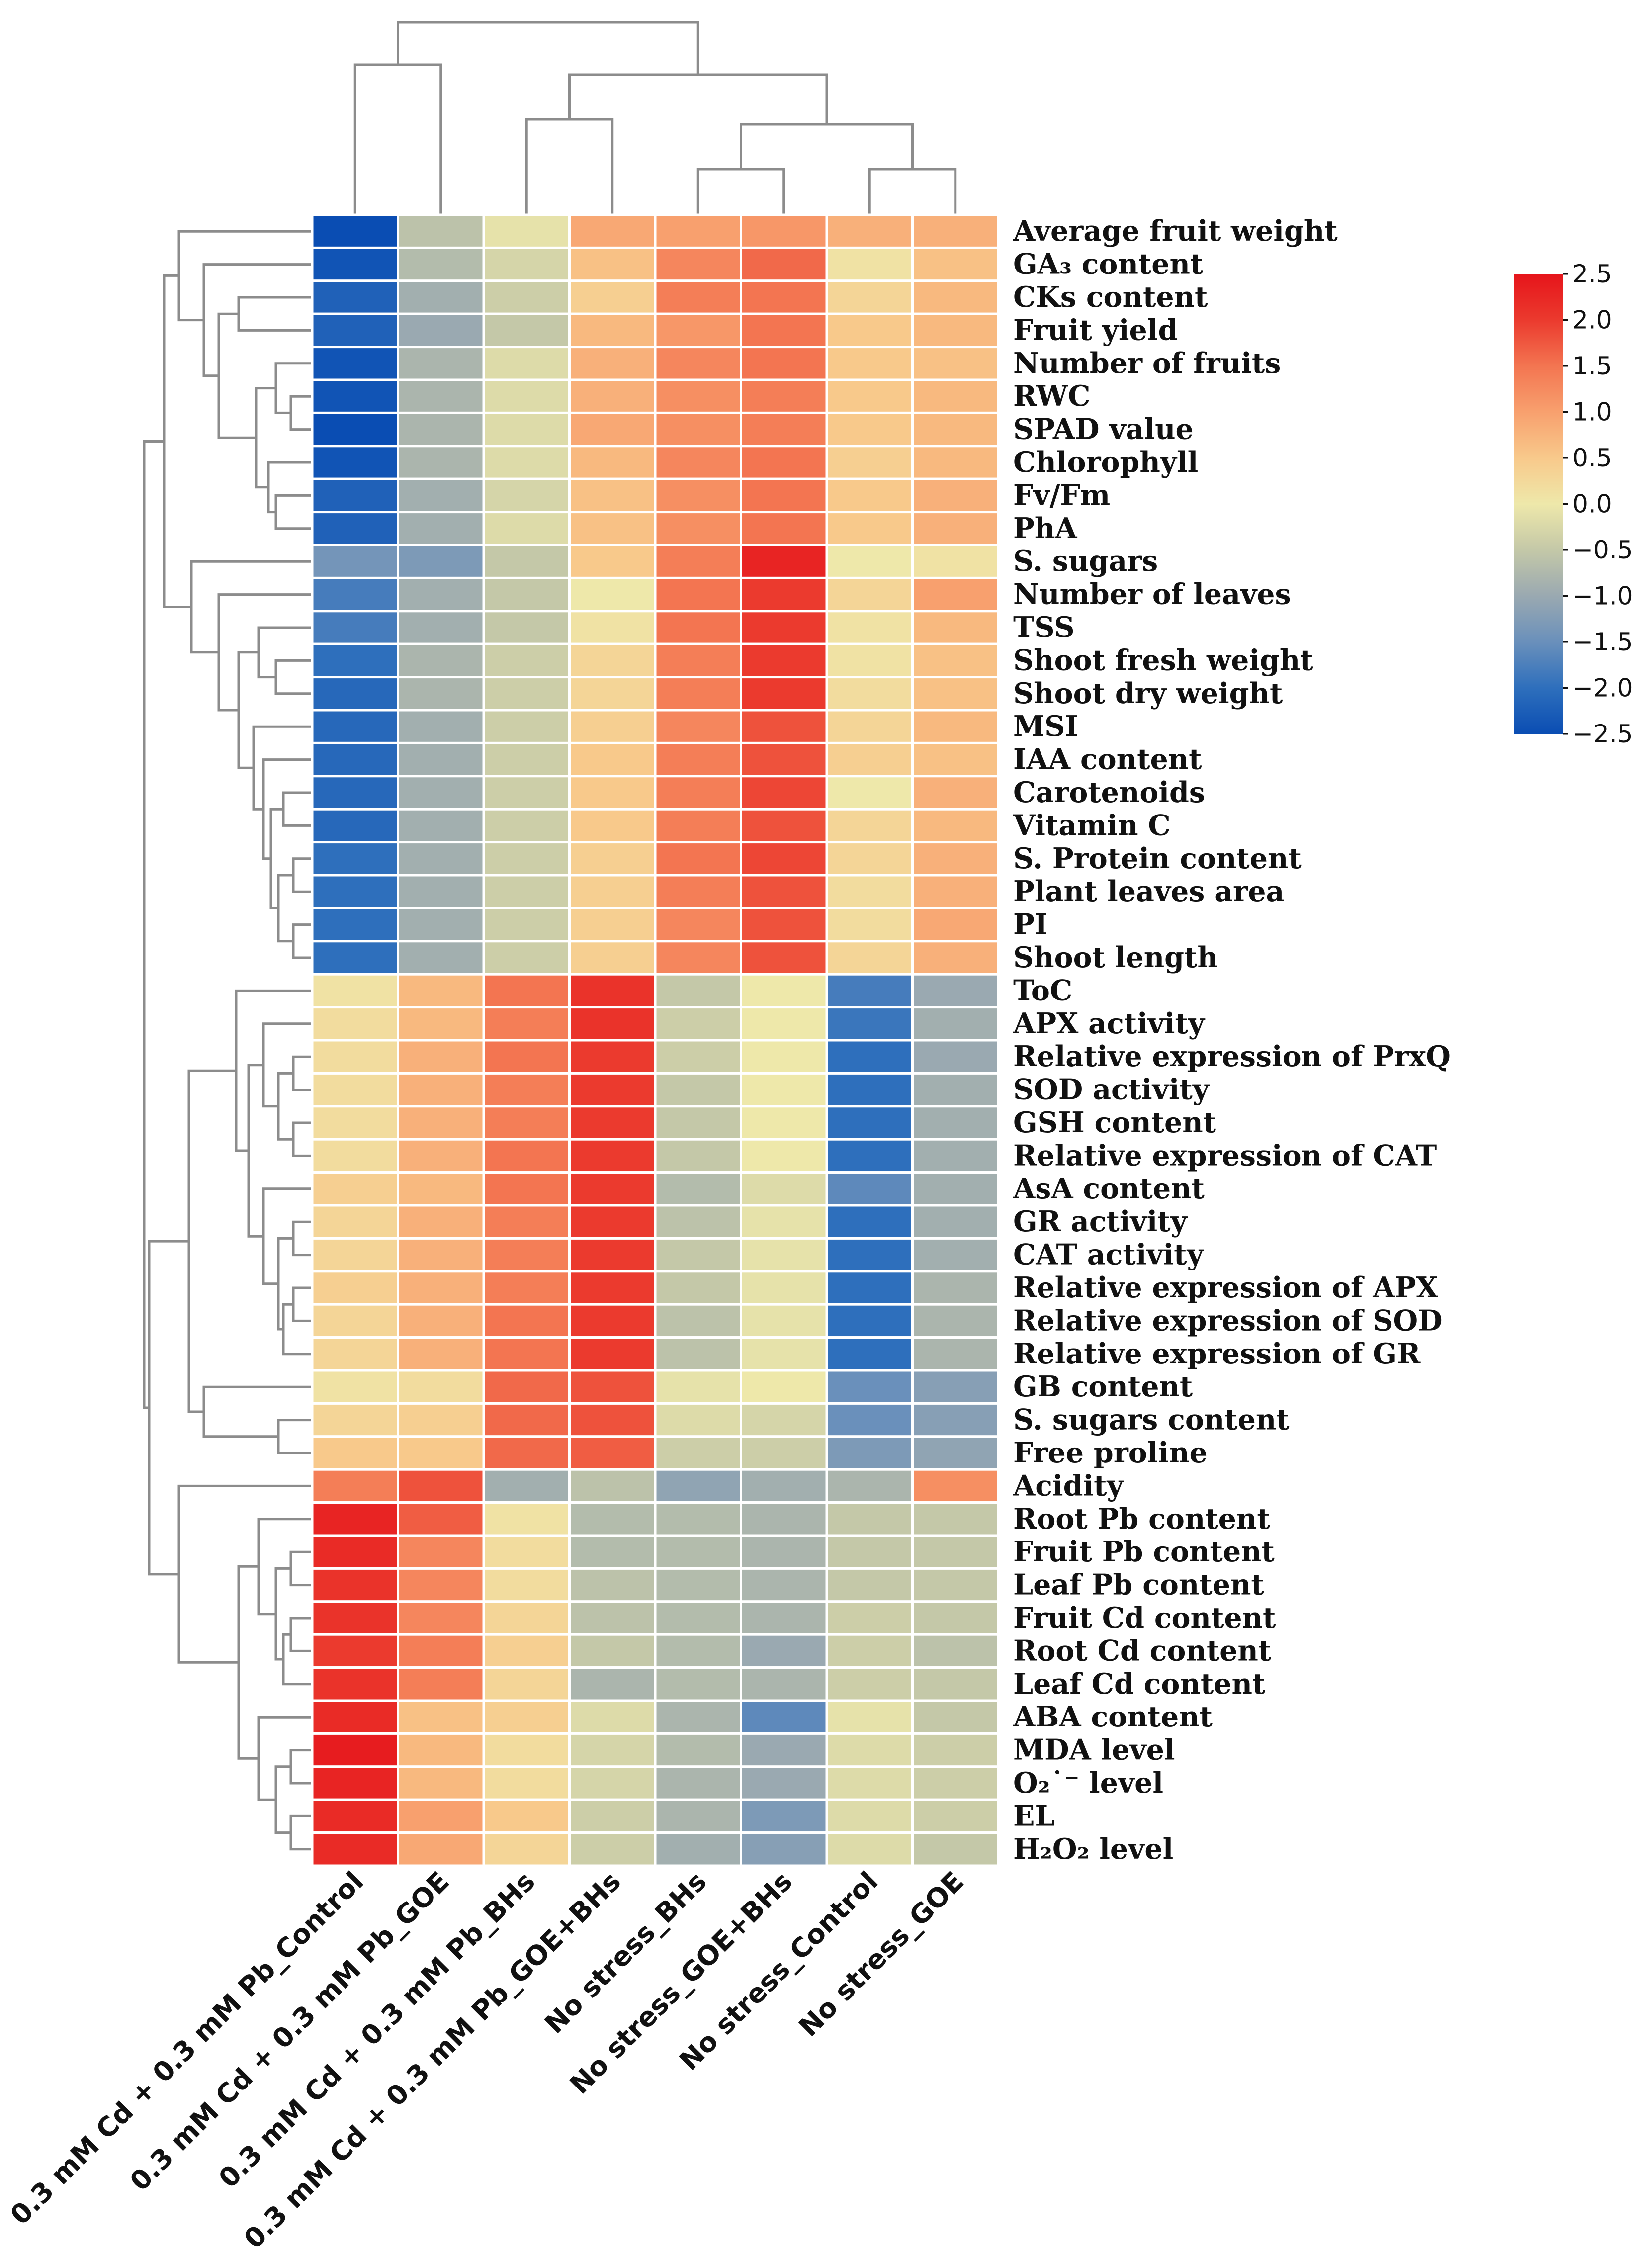 The width and height of the screenshot is (1649, 2268). What do you see at coordinates (881, 1955) in the screenshot?
I see `column-label: No stress_GOE` at bounding box center [881, 1955].